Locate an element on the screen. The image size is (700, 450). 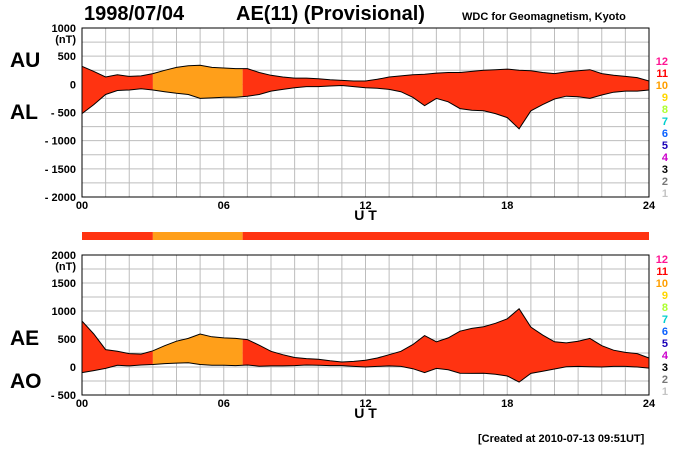
panel1-level-label: 10 is located at coordinates (662, 86).